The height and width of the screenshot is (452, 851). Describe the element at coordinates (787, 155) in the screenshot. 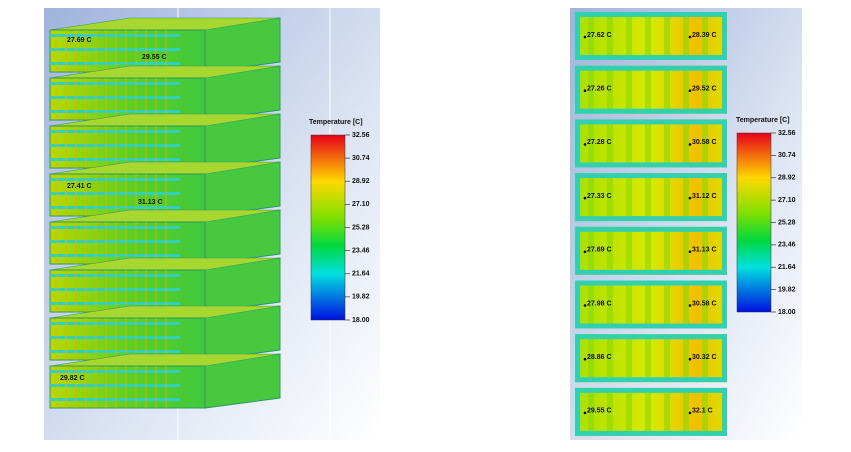

I see `legend-tick-label: 30.74` at that location.